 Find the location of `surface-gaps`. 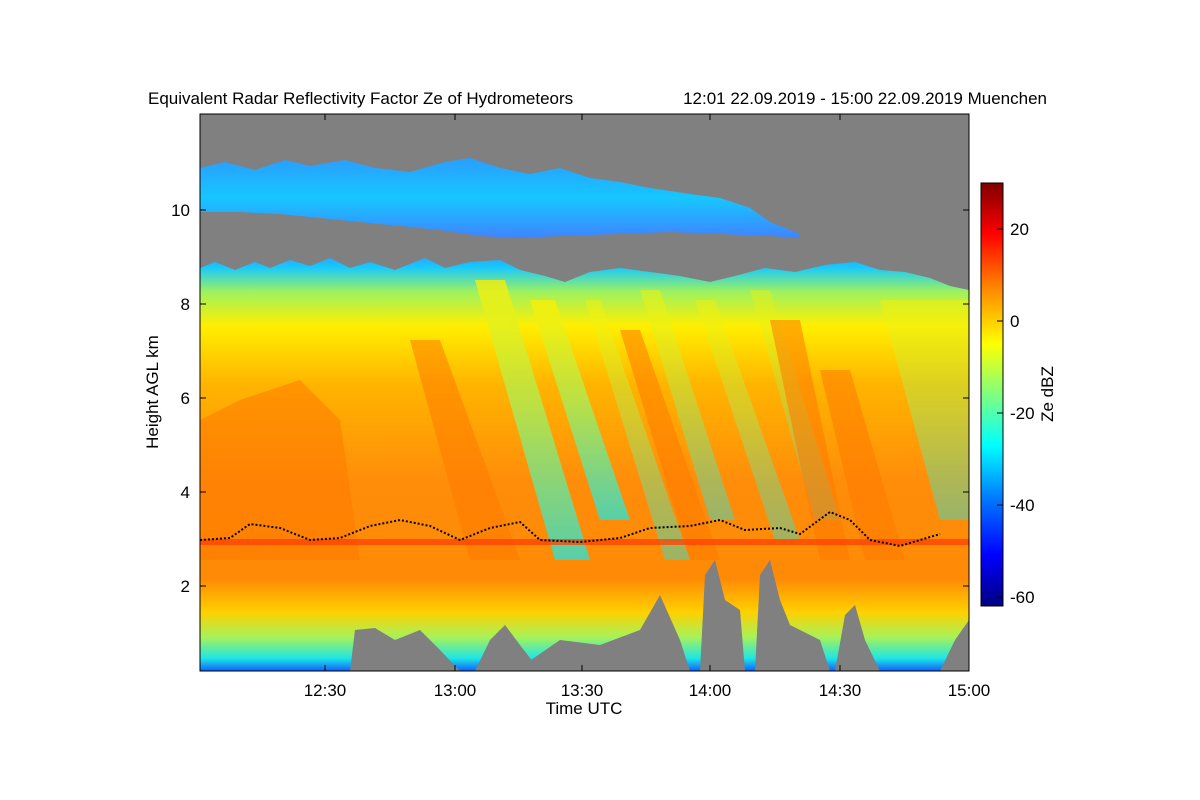

surface-gaps is located at coordinates (659, 615).